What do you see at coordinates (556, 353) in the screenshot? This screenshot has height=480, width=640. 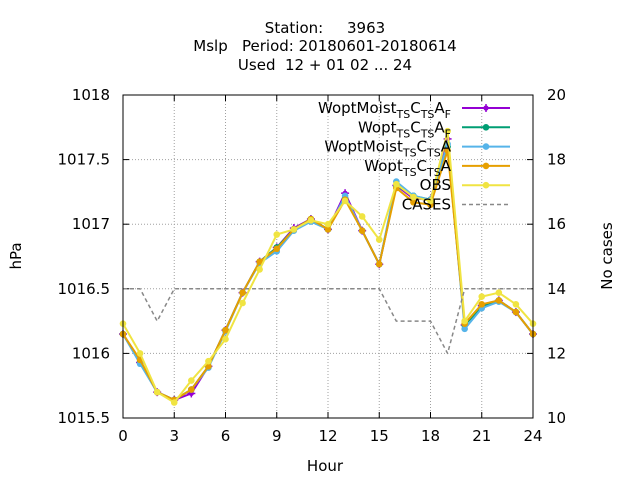 I see `y2-tick-label: 12` at bounding box center [556, 353].